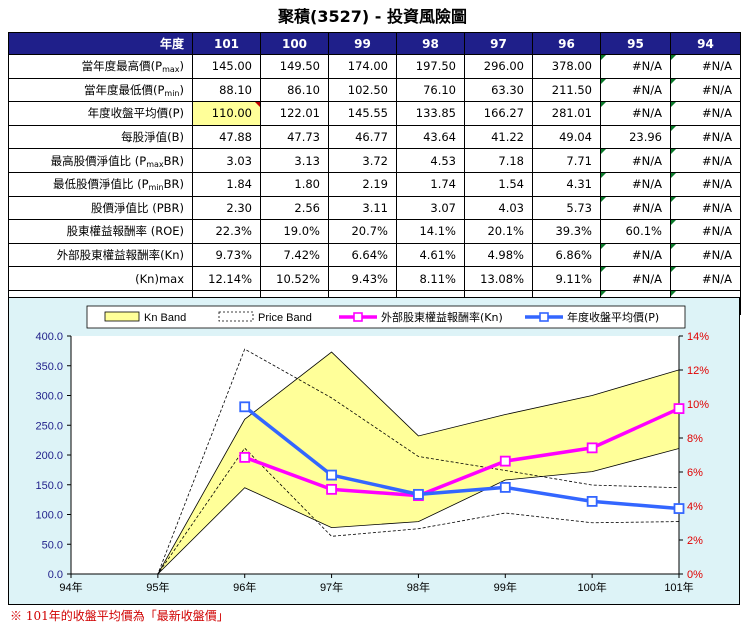 The width and height of the screenshot is (745, 627). Describe the element at coordinates (362, 137) in the screenshot. I see `table-cell: 46.77` at that location.